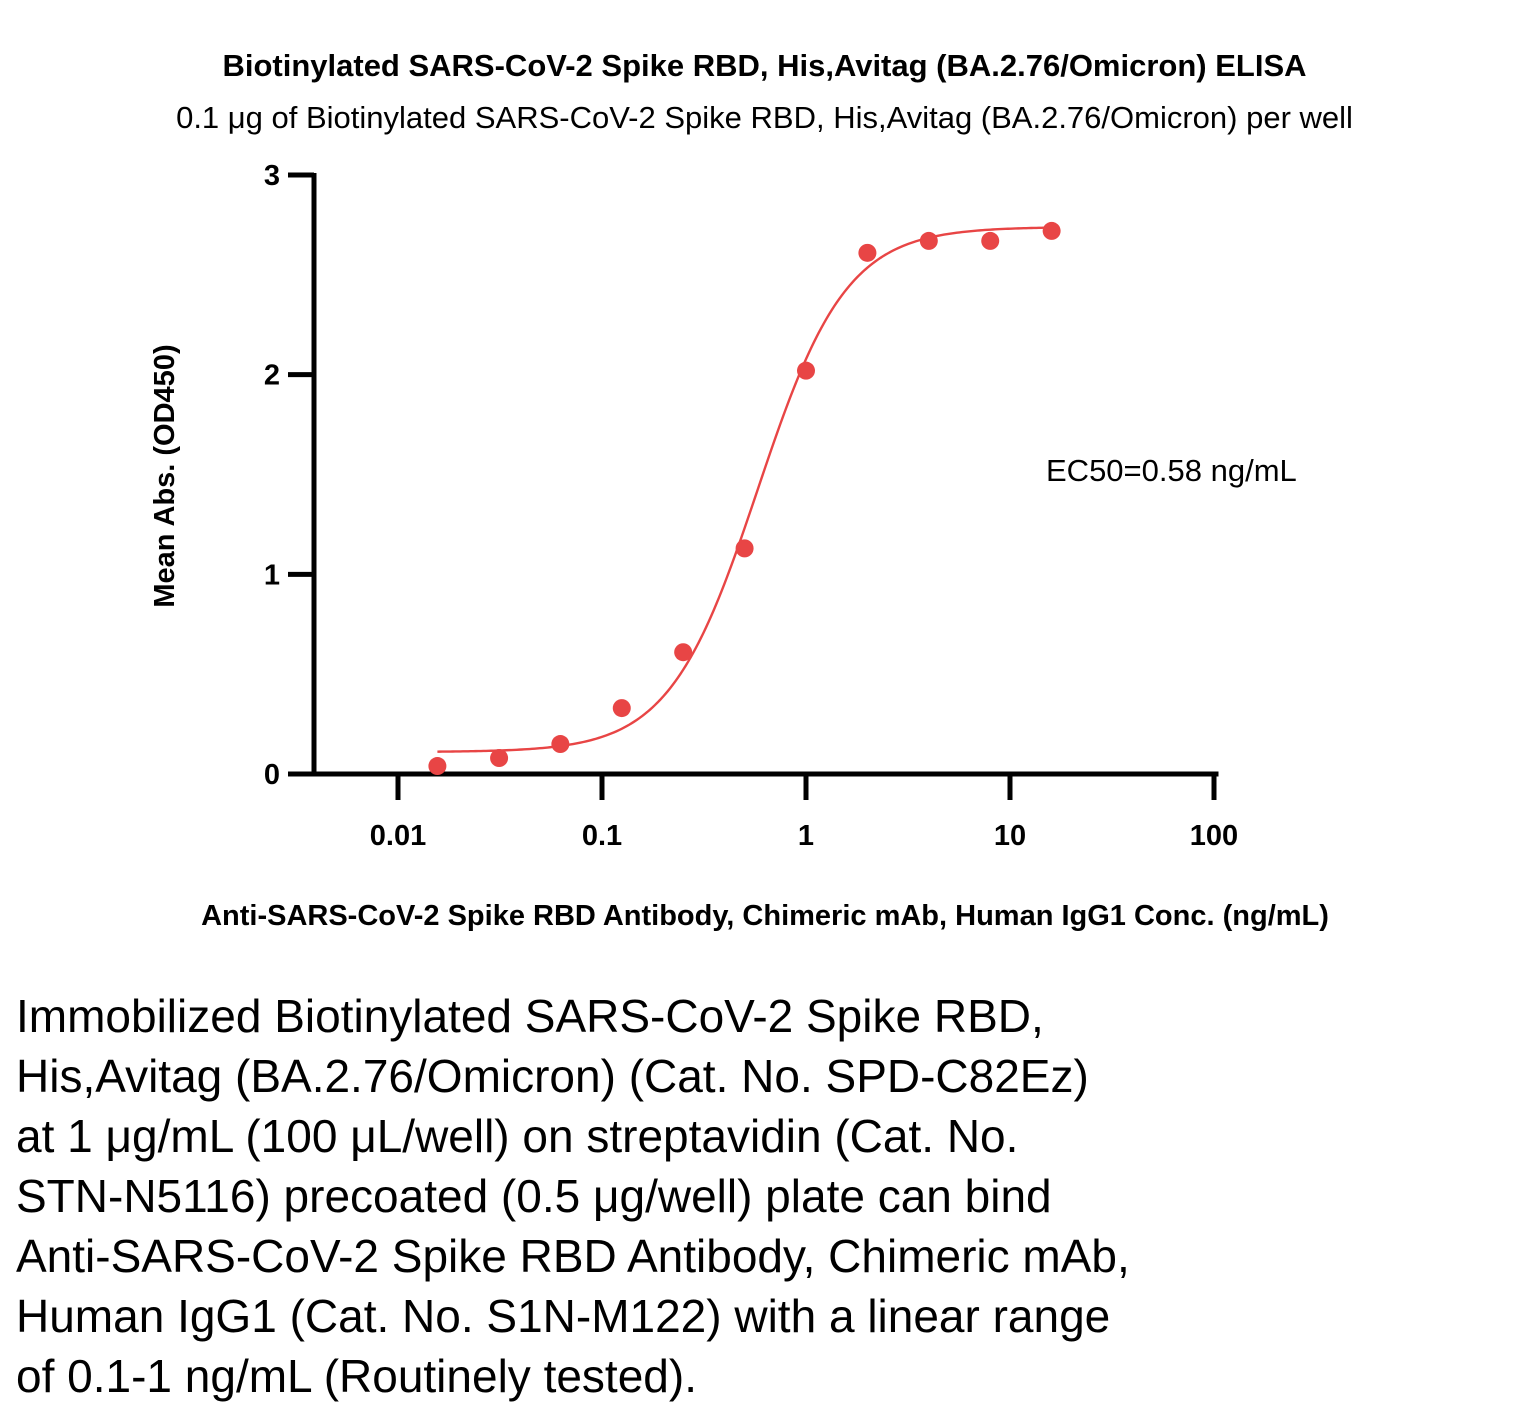 Image resolution: width=1529 pixels, height=1419 pixels. I want to click on x-tick-label: 0.01, so click(398, 836).